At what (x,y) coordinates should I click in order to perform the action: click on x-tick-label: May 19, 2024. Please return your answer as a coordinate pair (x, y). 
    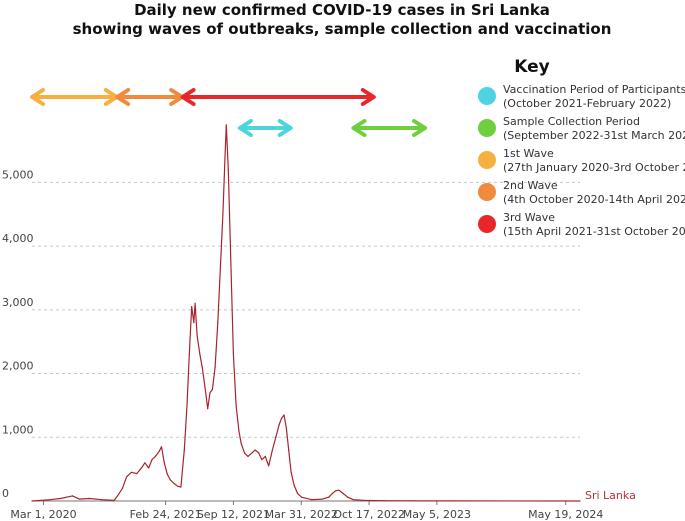
    Looking at the image, I should click on (565, 514).